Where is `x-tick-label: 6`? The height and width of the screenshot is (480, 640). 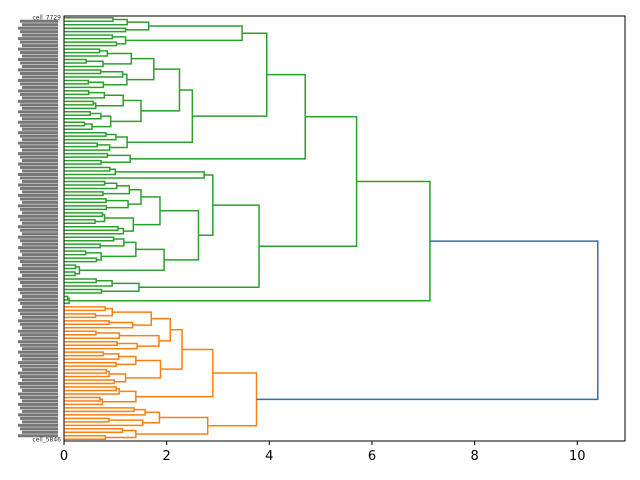
x-tick-label: 6 is located at coordinates (372, 456).